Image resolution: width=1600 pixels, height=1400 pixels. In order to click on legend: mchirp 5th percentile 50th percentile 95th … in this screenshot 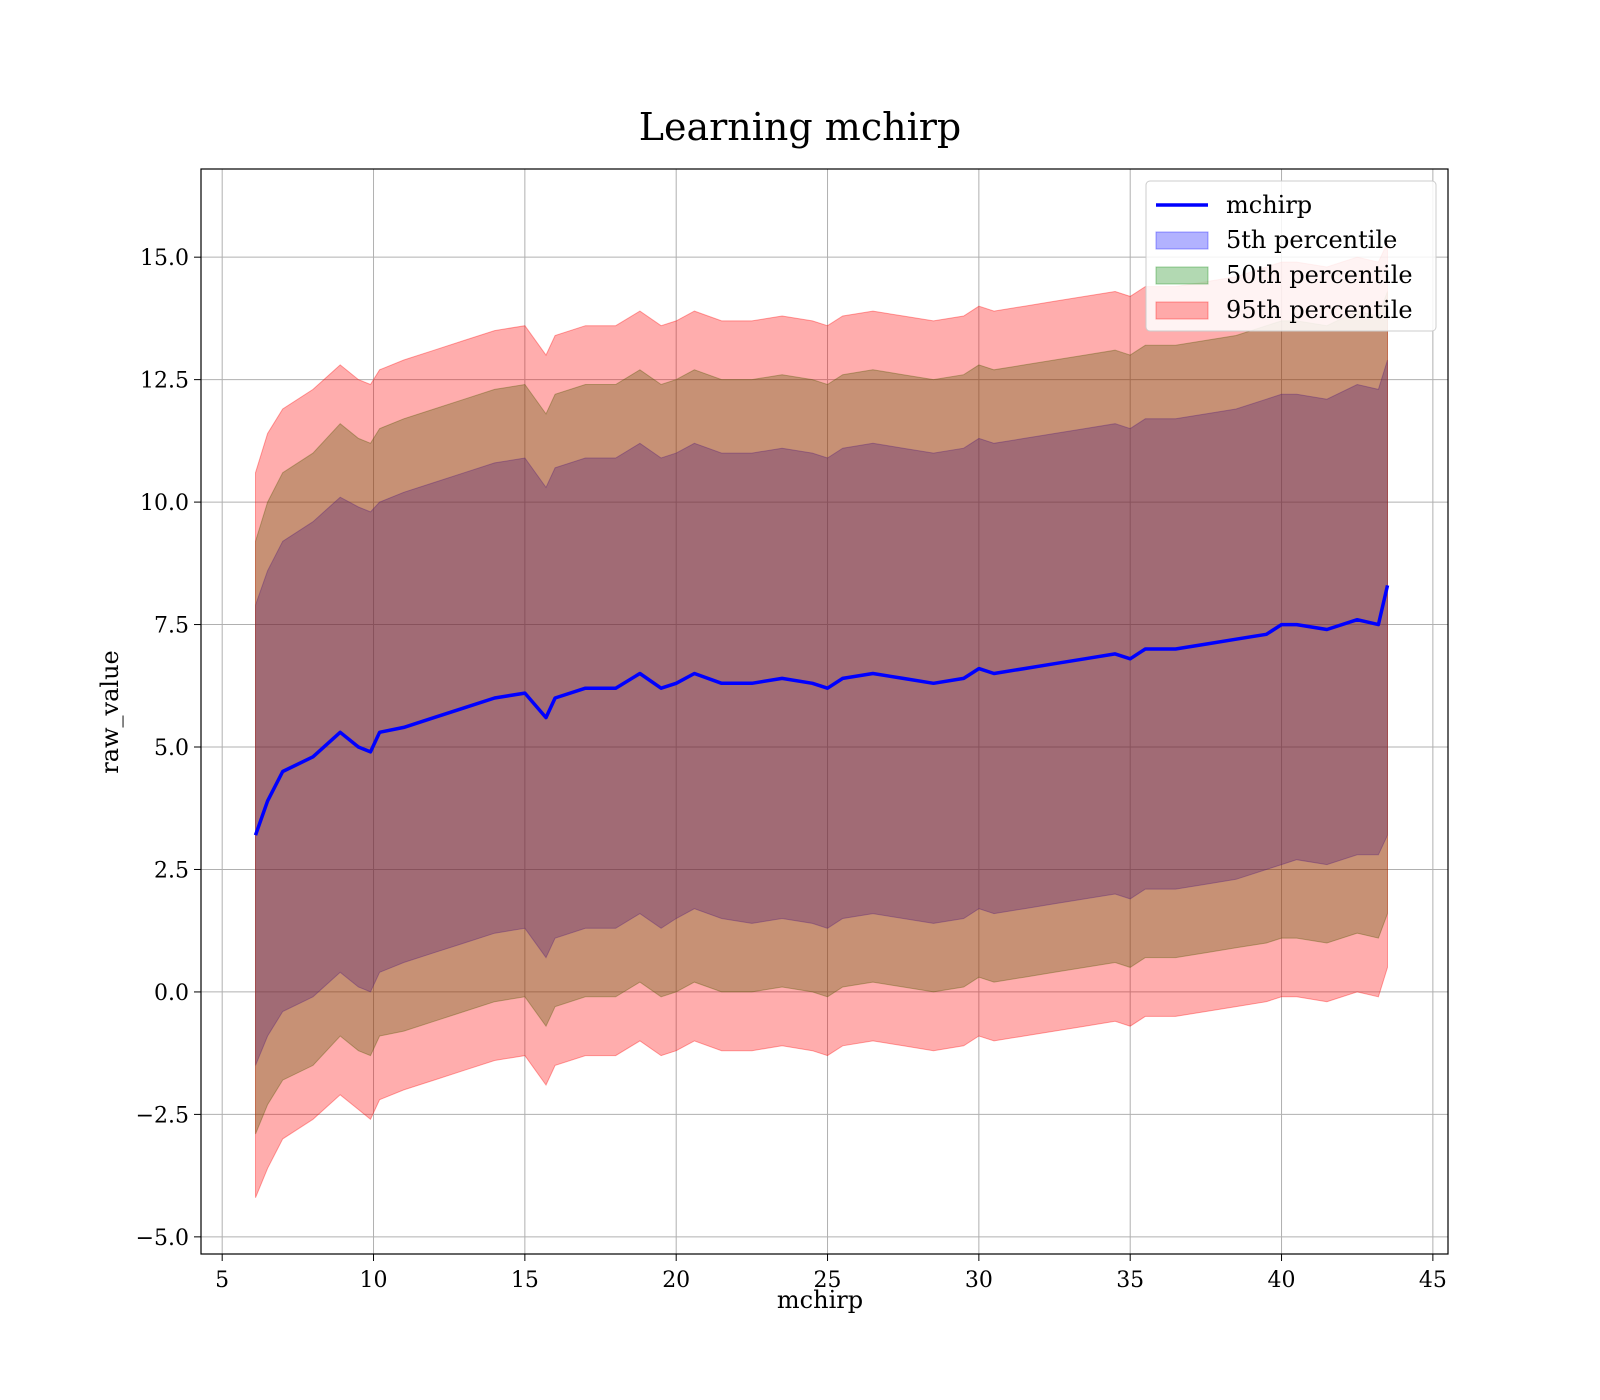, I will do `click(1291, 256)`.